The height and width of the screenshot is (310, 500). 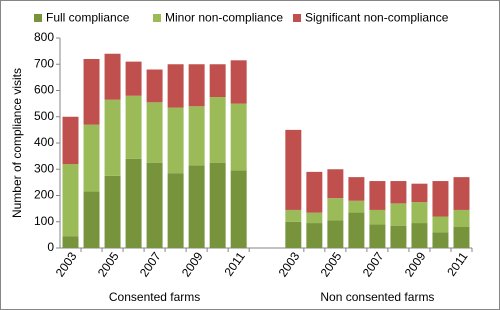 What do you see at coordinates (224, 18) in the screenshot?
I see `legend-label: Minor non-compliance` at bounding box center [224, 18].